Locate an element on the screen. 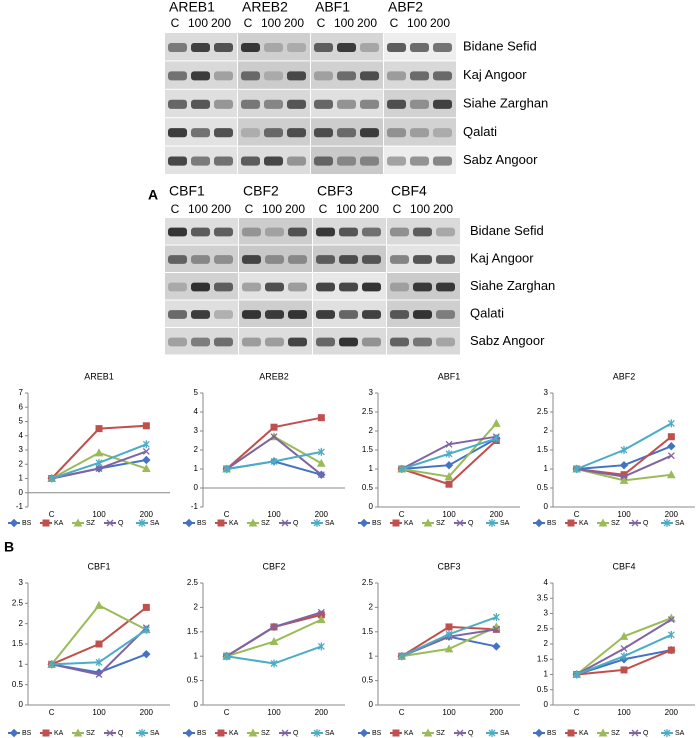 This screenshot has height=738, width=700. x-tick-label: 100 is located at coordinates (274, 514).